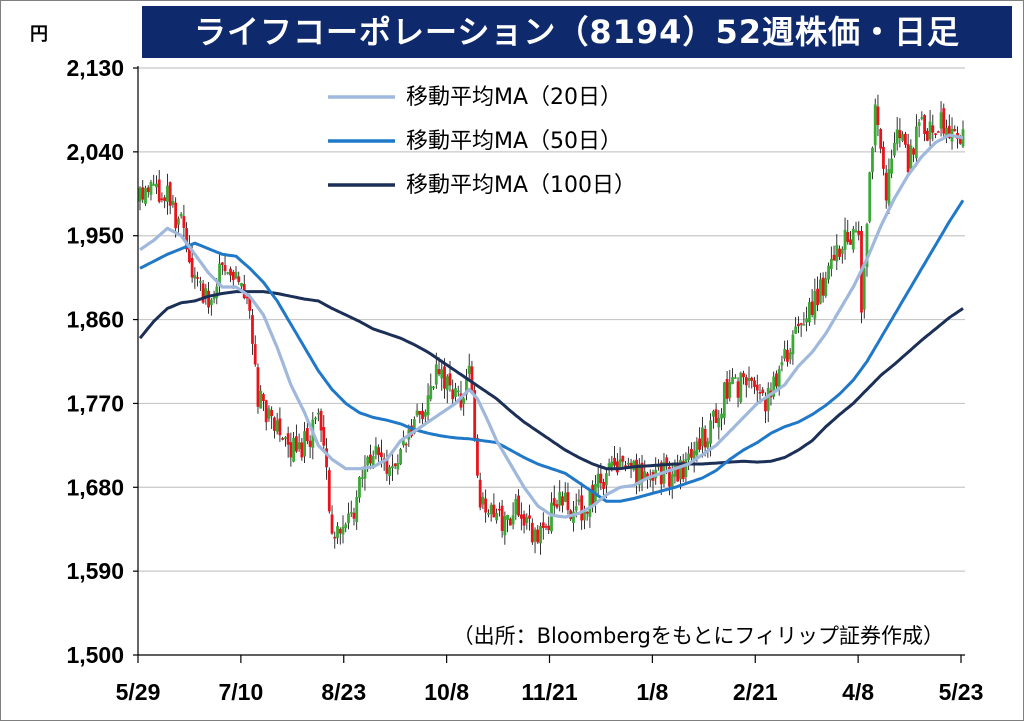  What do you see at coordinates (446, 692) in the screenshot?
I see `x-tick-label: 10/8` at bounding box center [446, 692].